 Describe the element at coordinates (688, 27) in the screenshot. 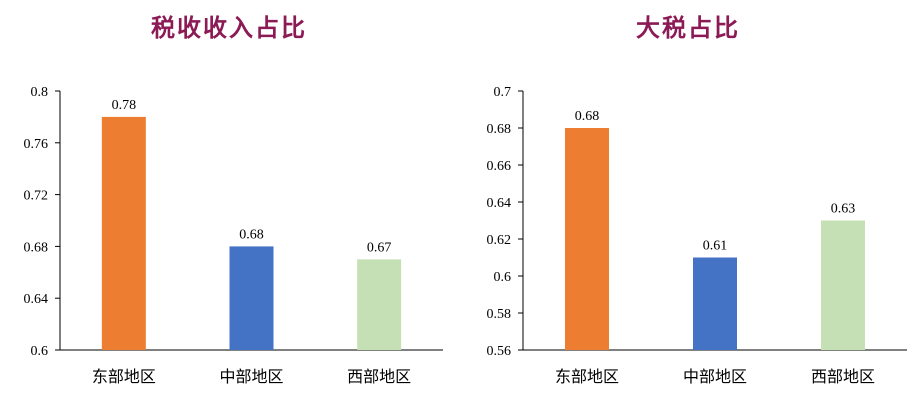

I see `chart-title: 大税占比` at that location.